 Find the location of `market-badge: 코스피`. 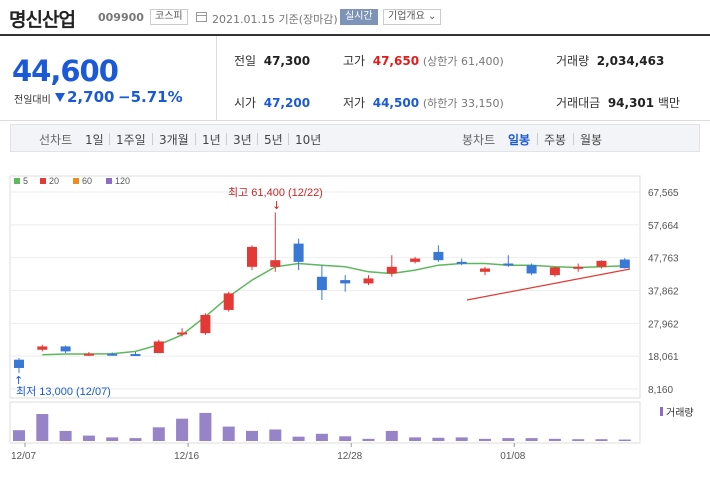

market-badge: 코스피 is located at coordinates (169, 17).